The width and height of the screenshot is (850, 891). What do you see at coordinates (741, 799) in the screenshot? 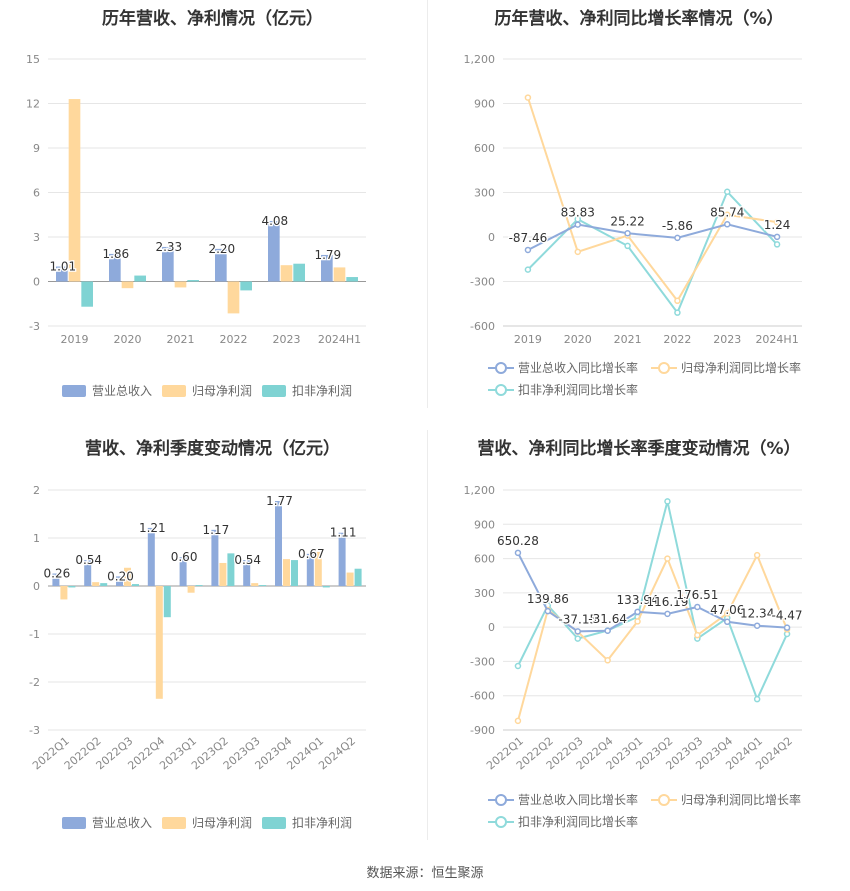
I see `legend-label: 归母净利润同比增长率` at bounding box center [741, 799].